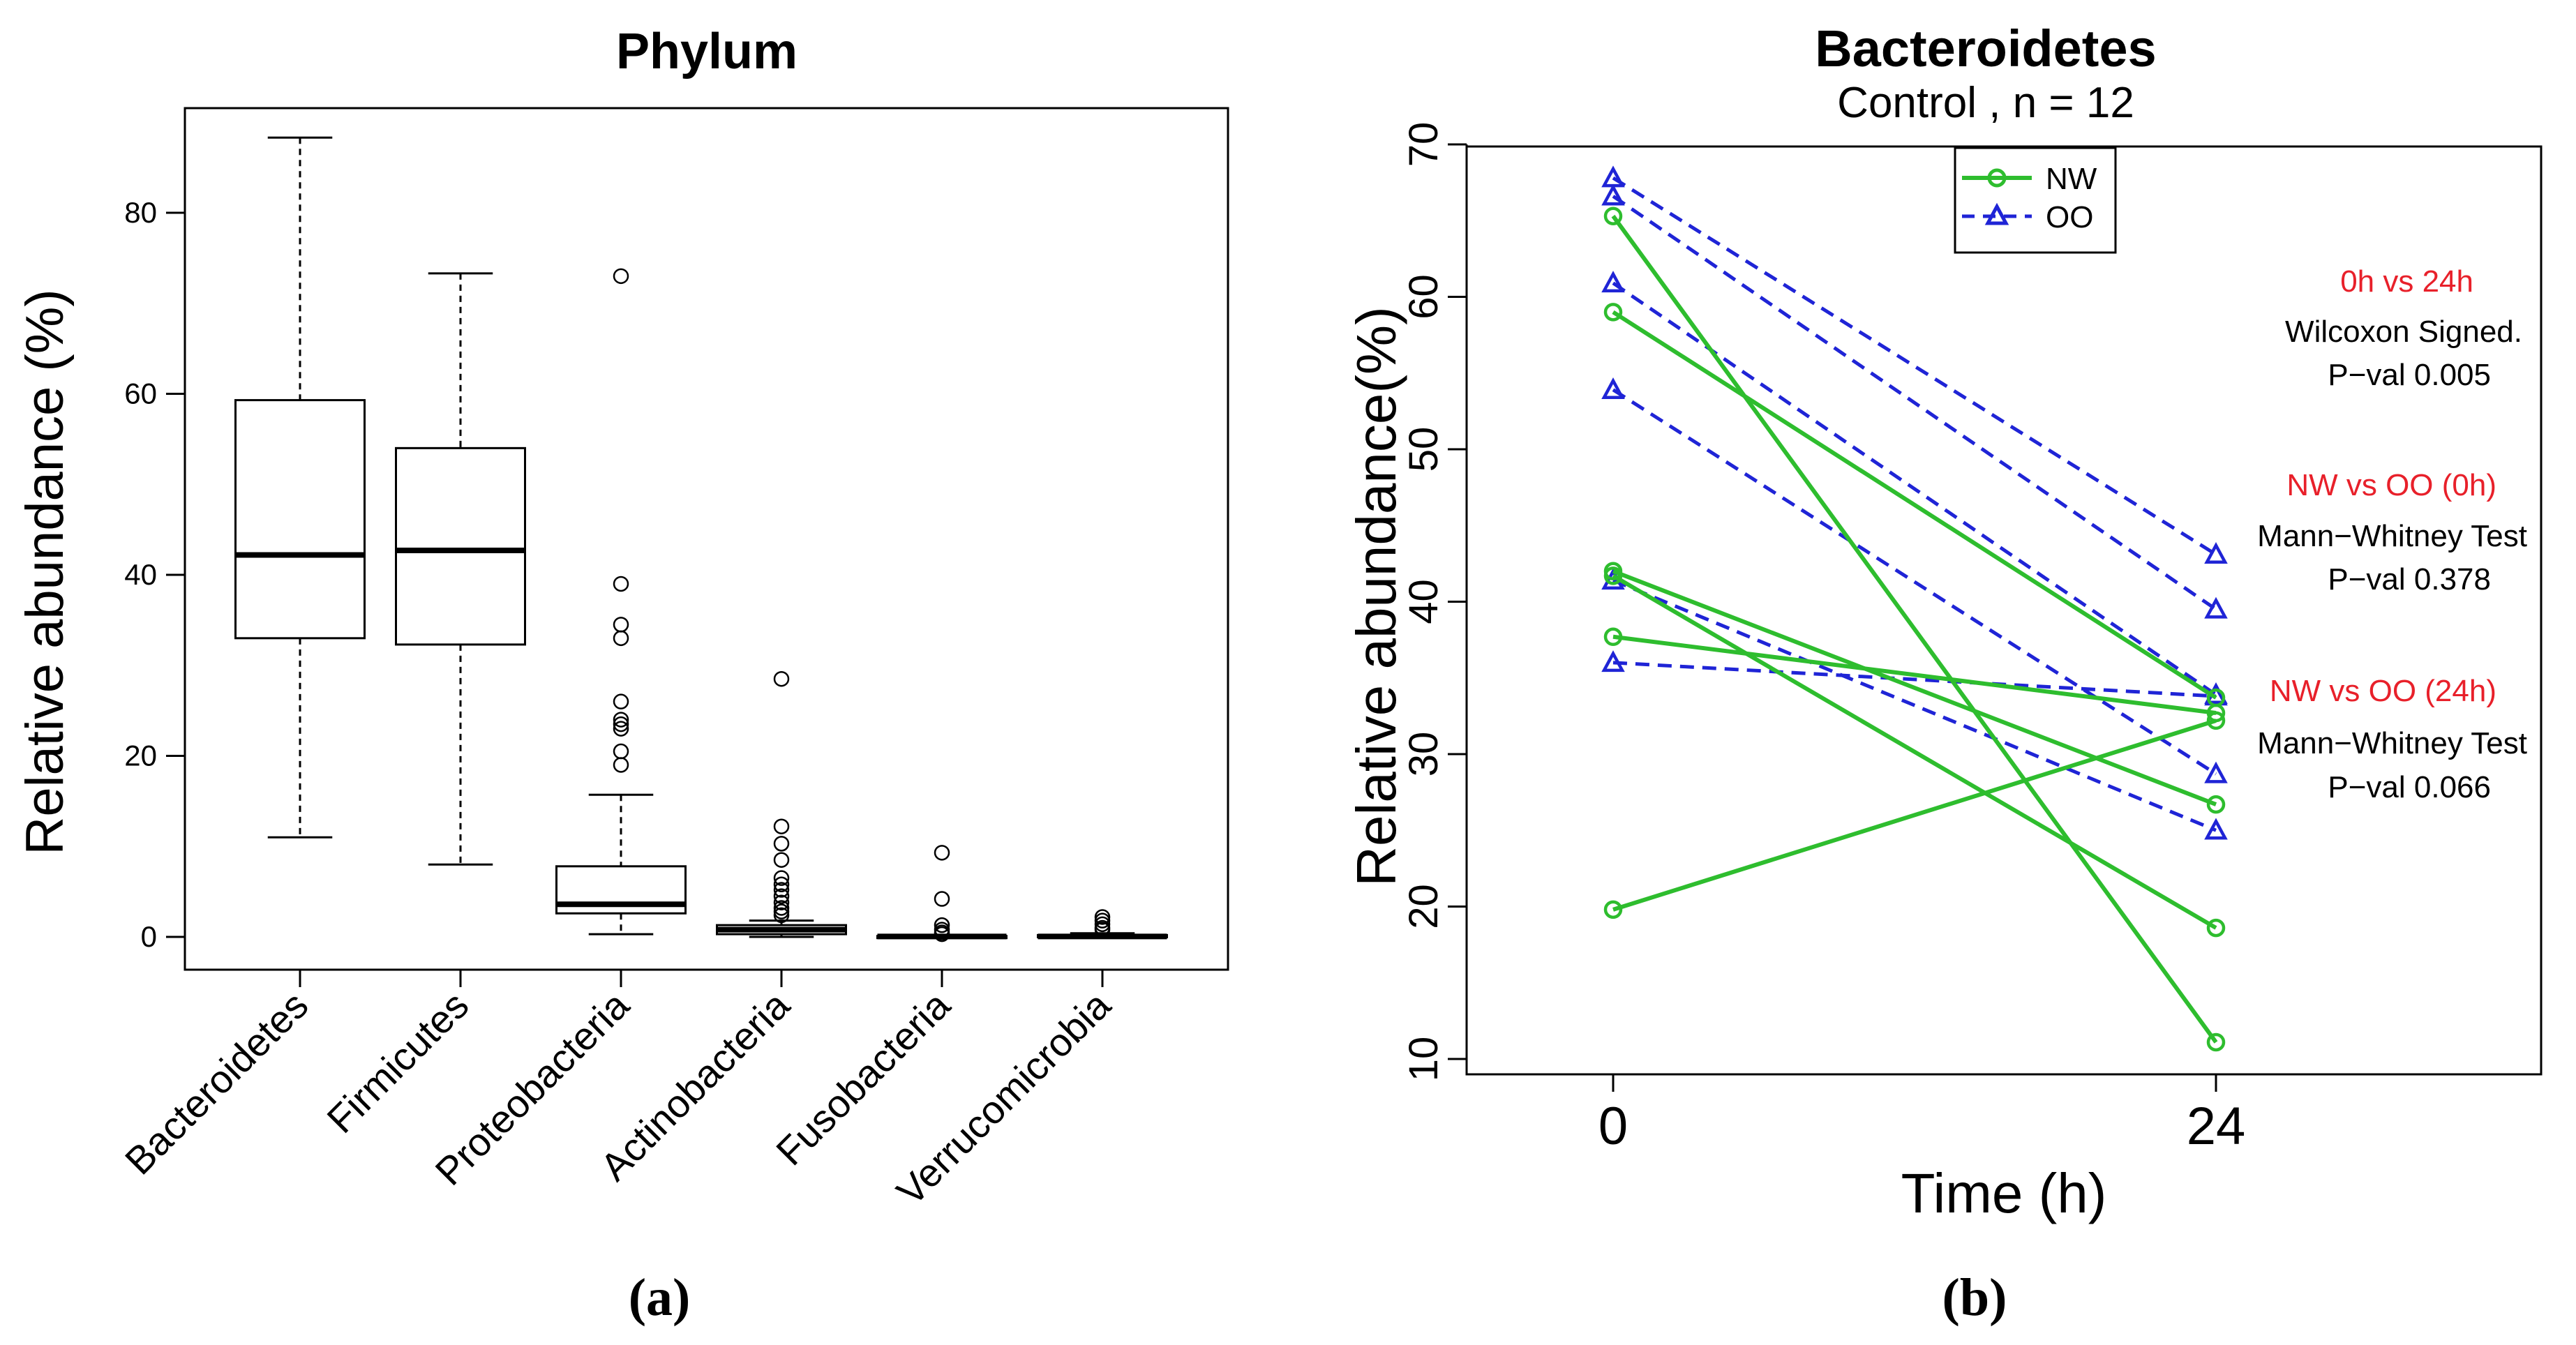 This screenshot has width=2576, height=1345. Describe the element at coordinates (2004, 1193) in the screenshot. I see `panel-b-x-axis-label: Time (h)` at that location.